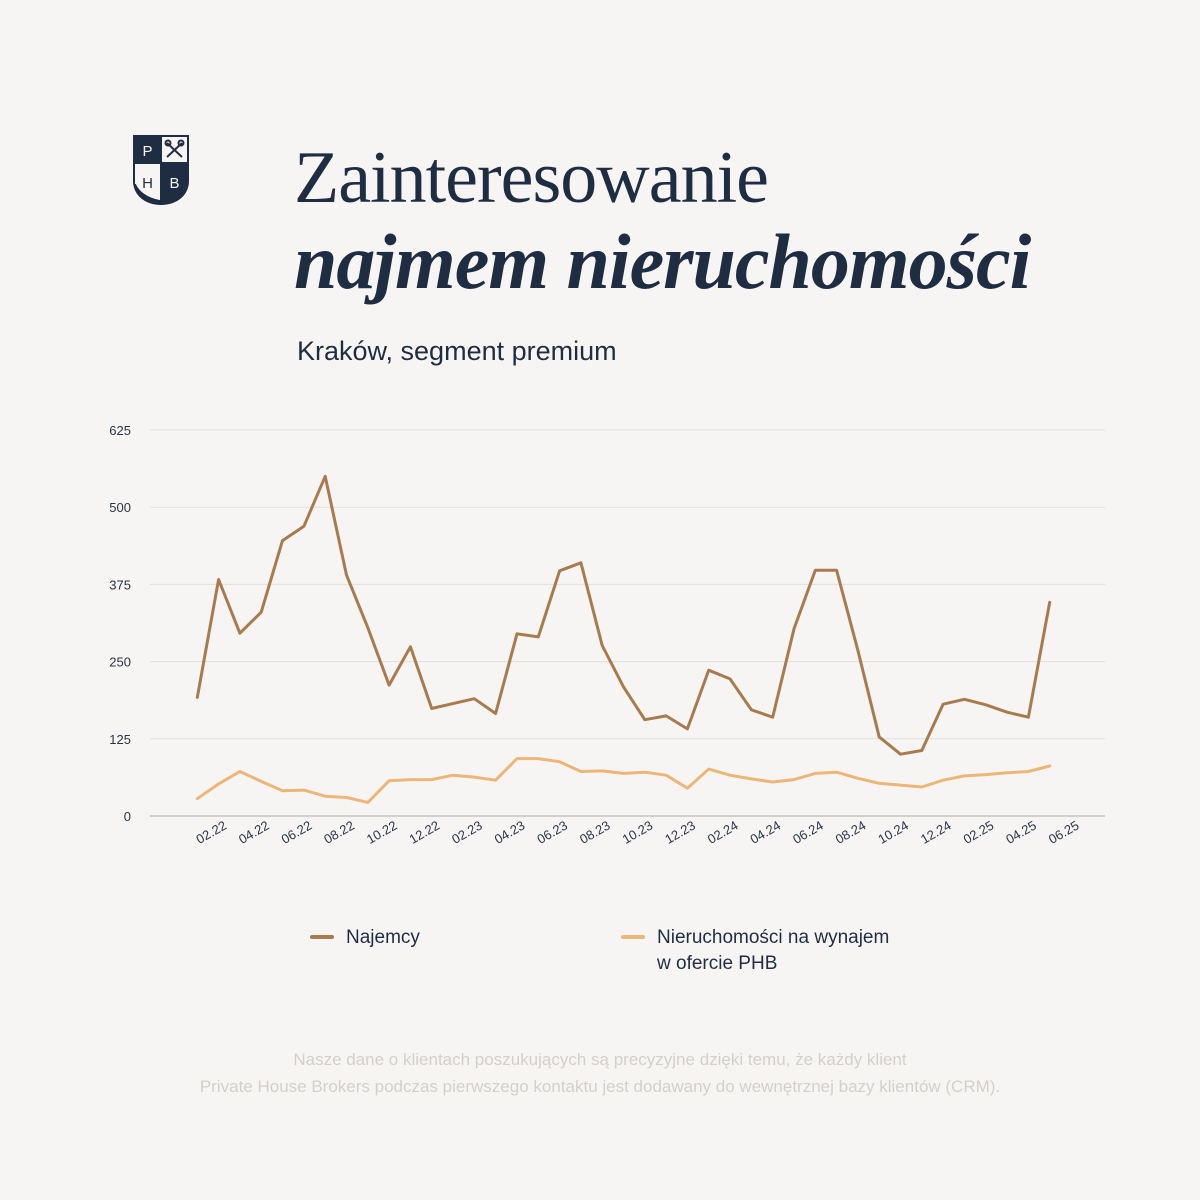 The image size is (1200, 1200). Describe the element at coordinates (680, 832) in the screenshot. I see `x-tick-label: 12.23` at that location.